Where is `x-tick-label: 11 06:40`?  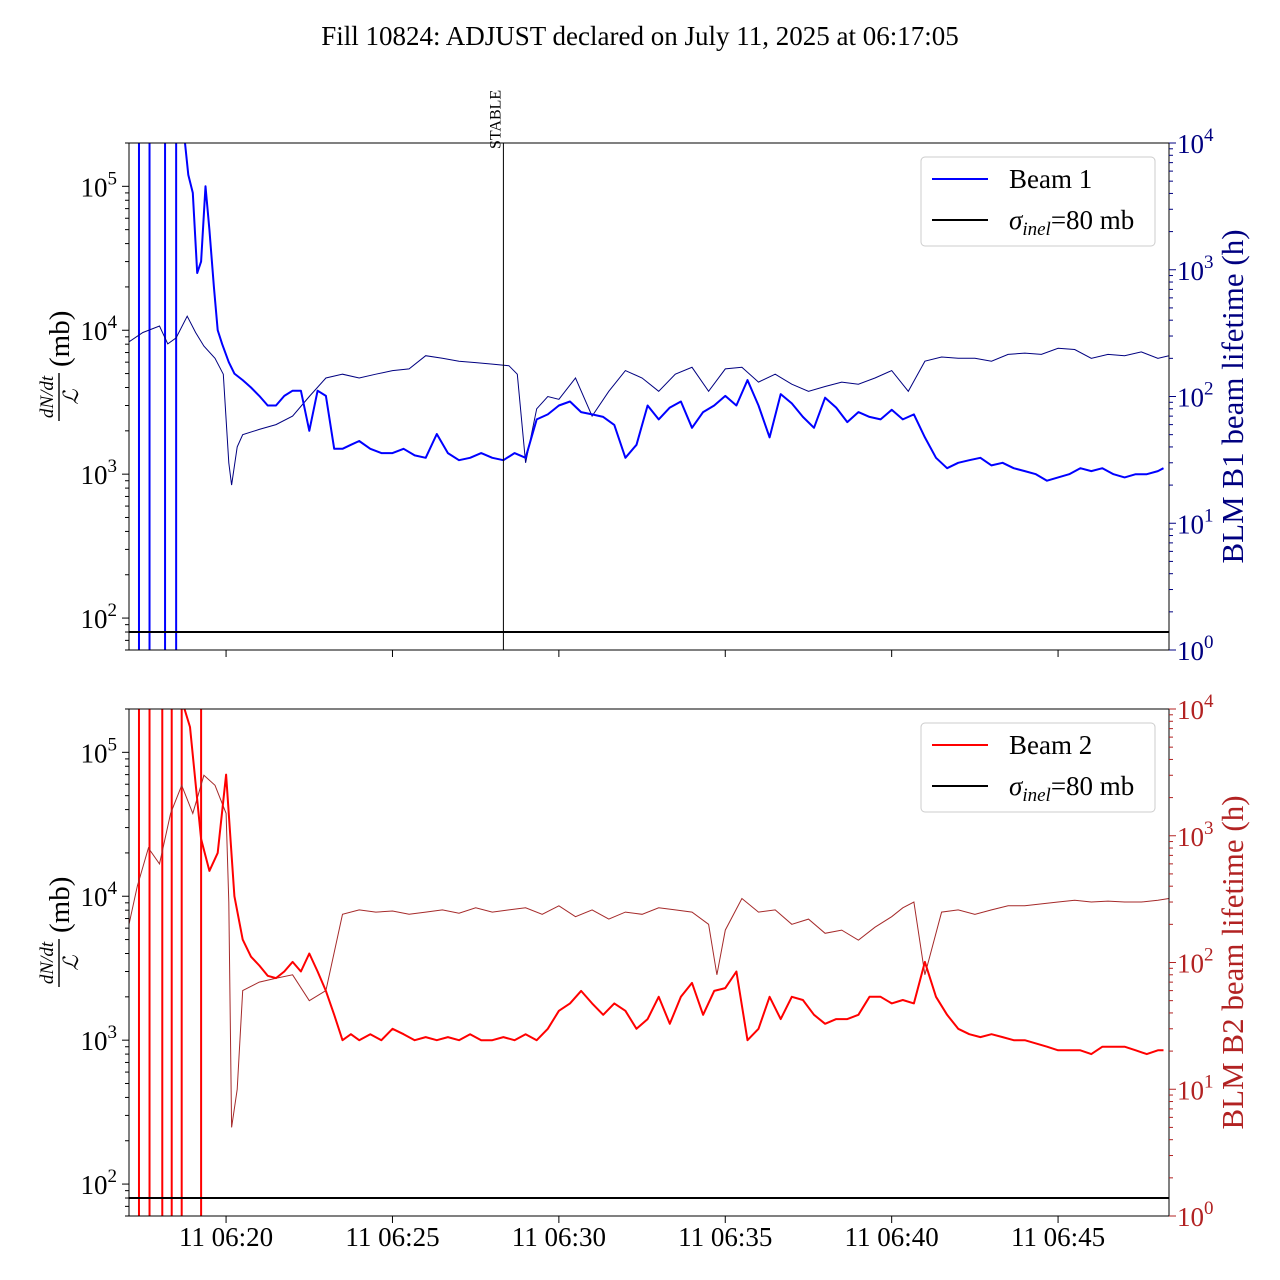
x-tick-label: 11 06:40 is located at coordinates (892, 1237).